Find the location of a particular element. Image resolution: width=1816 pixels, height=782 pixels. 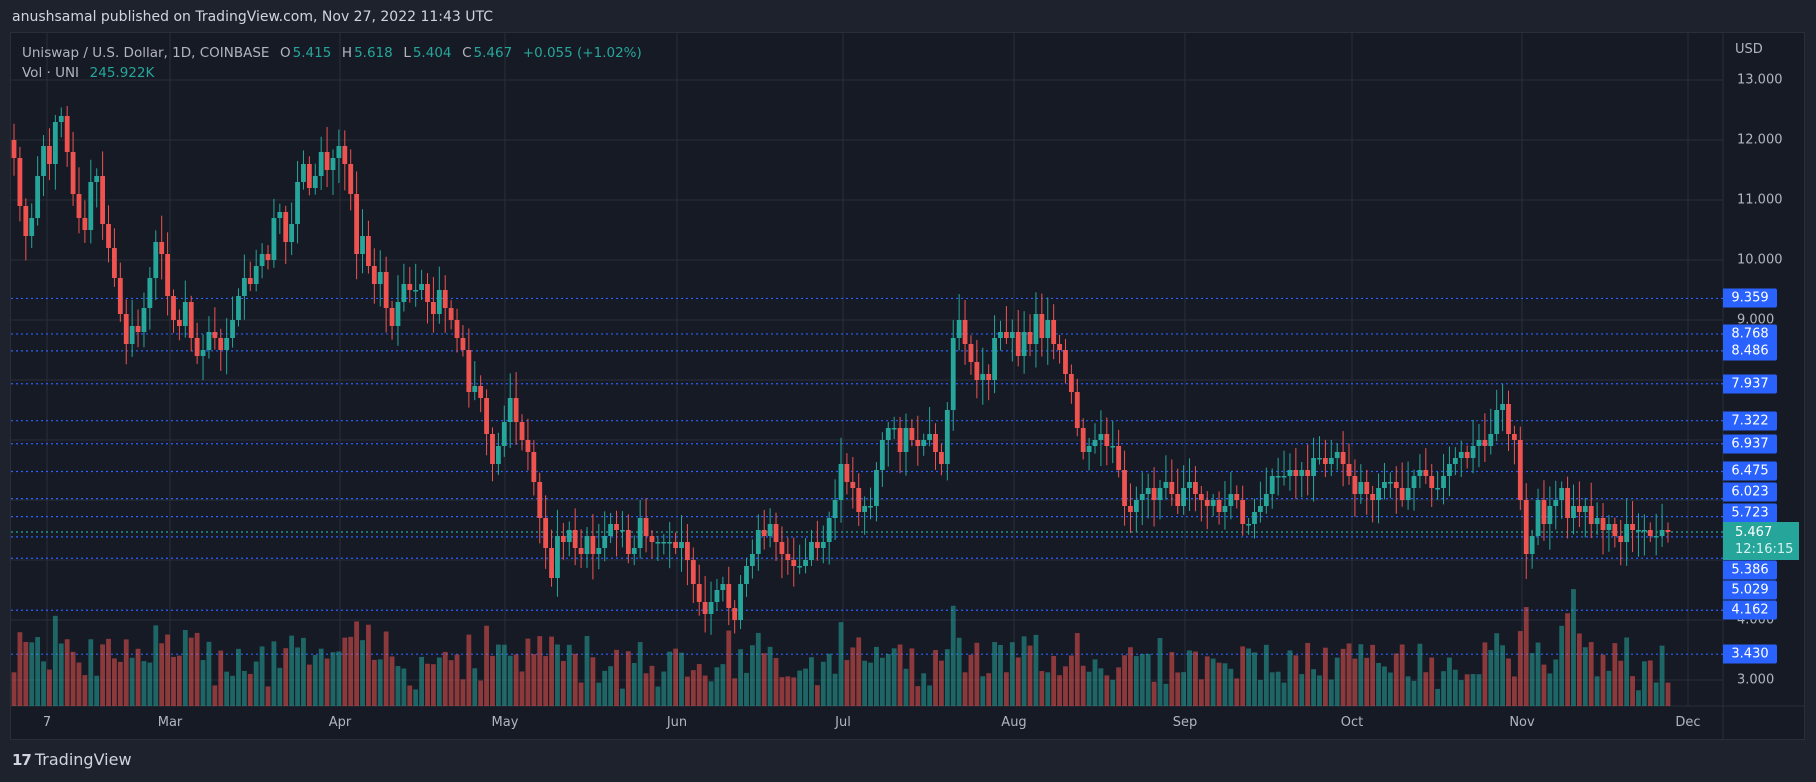

level-label: 8.486 is located at coordinates (1750, 351).